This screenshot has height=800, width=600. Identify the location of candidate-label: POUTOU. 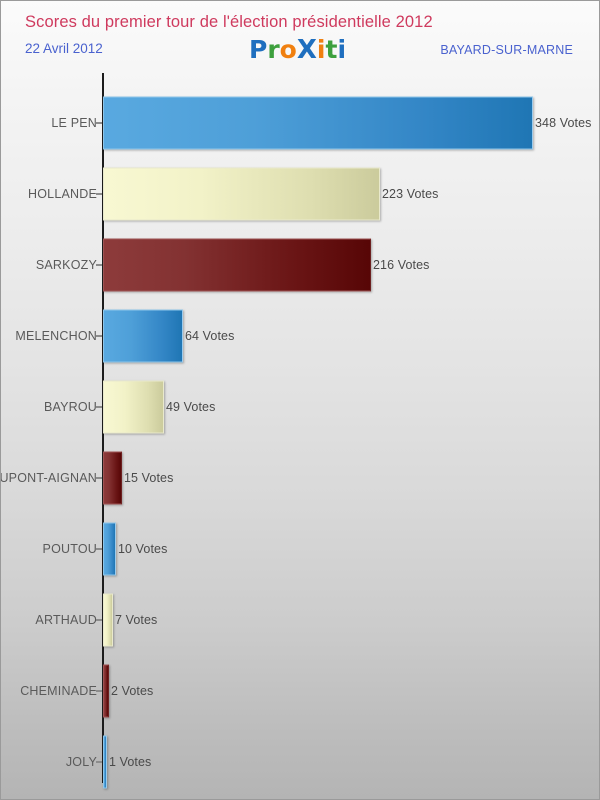
(69, 548).